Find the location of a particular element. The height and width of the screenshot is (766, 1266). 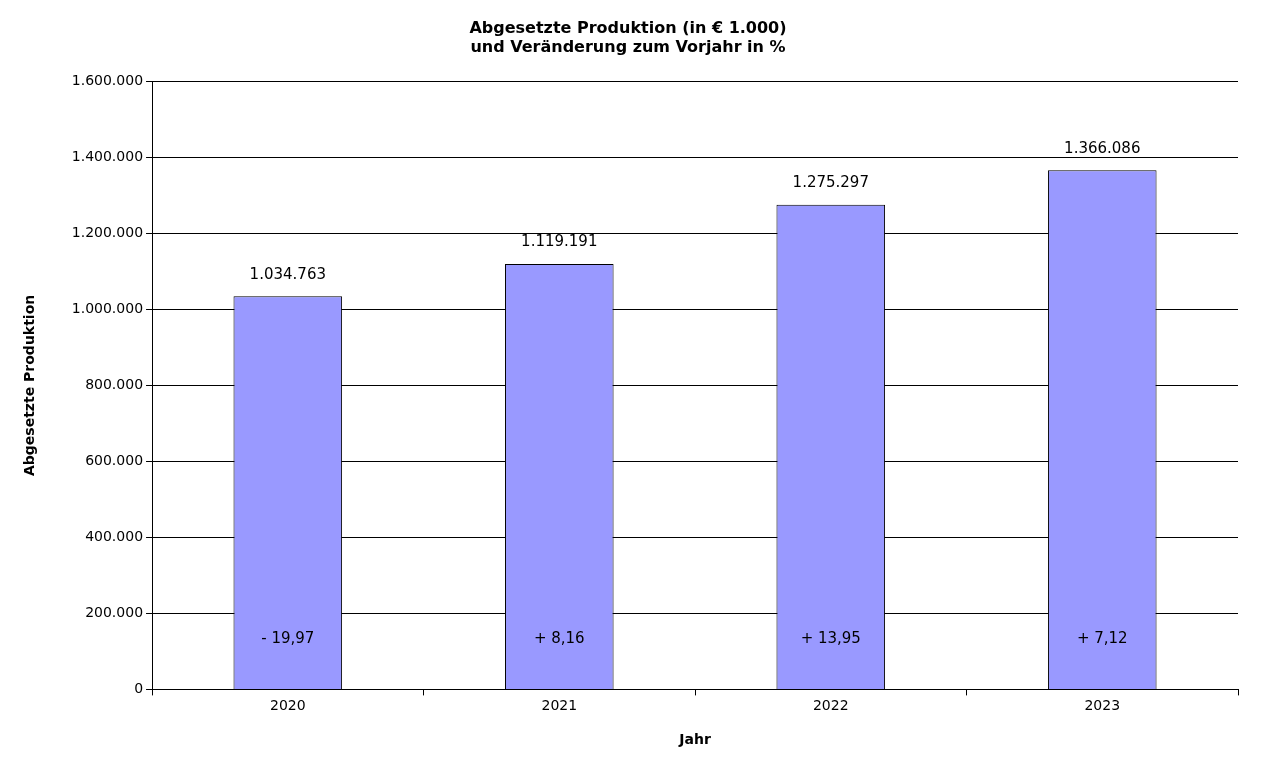

annotation: + 7,12 is located at coordinates (1102, 638).